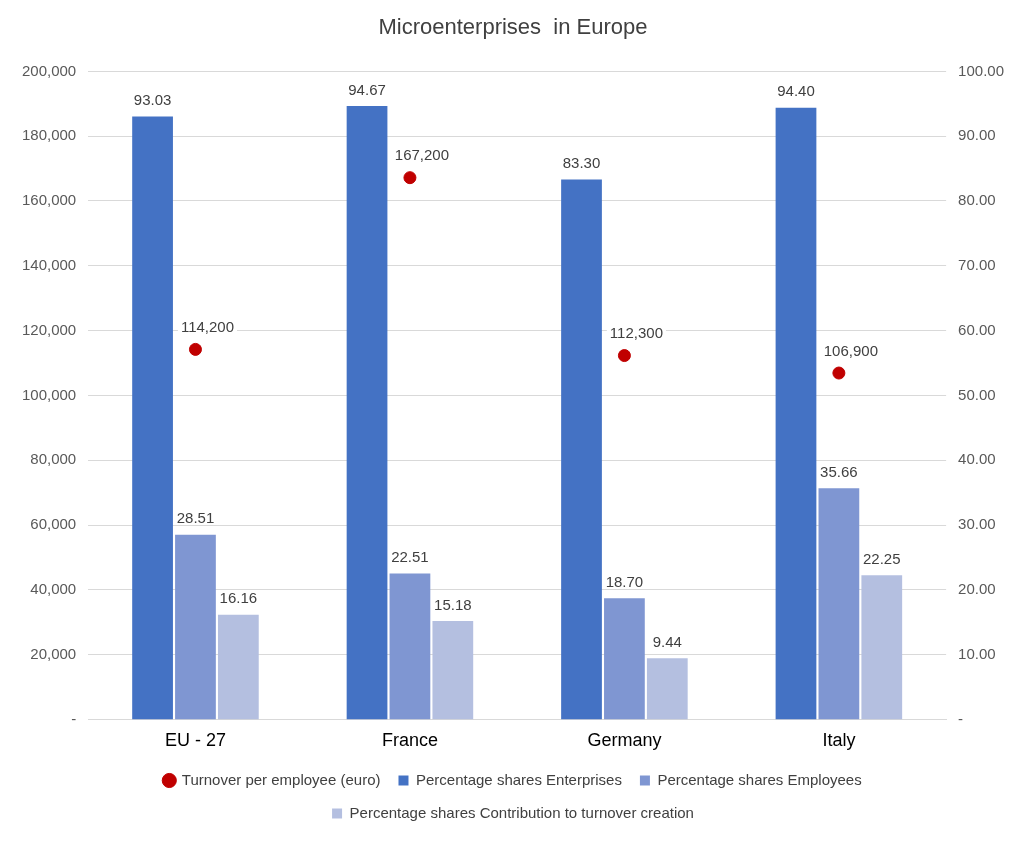 The height and width of the screenshot is (841, 1026). Describe the element at coordinates (453, 604) in the screenshot. I see `data-label: 15.18` at that location.